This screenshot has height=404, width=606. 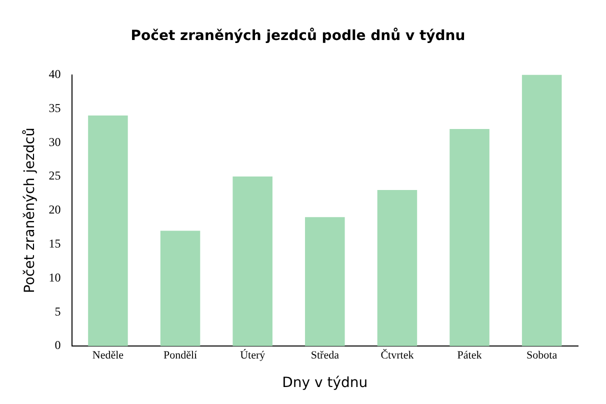 What do you see at coordinates (54, 175) in the screenshot?
I see `y-tick-label: 25` at bounding box center [54, 175].